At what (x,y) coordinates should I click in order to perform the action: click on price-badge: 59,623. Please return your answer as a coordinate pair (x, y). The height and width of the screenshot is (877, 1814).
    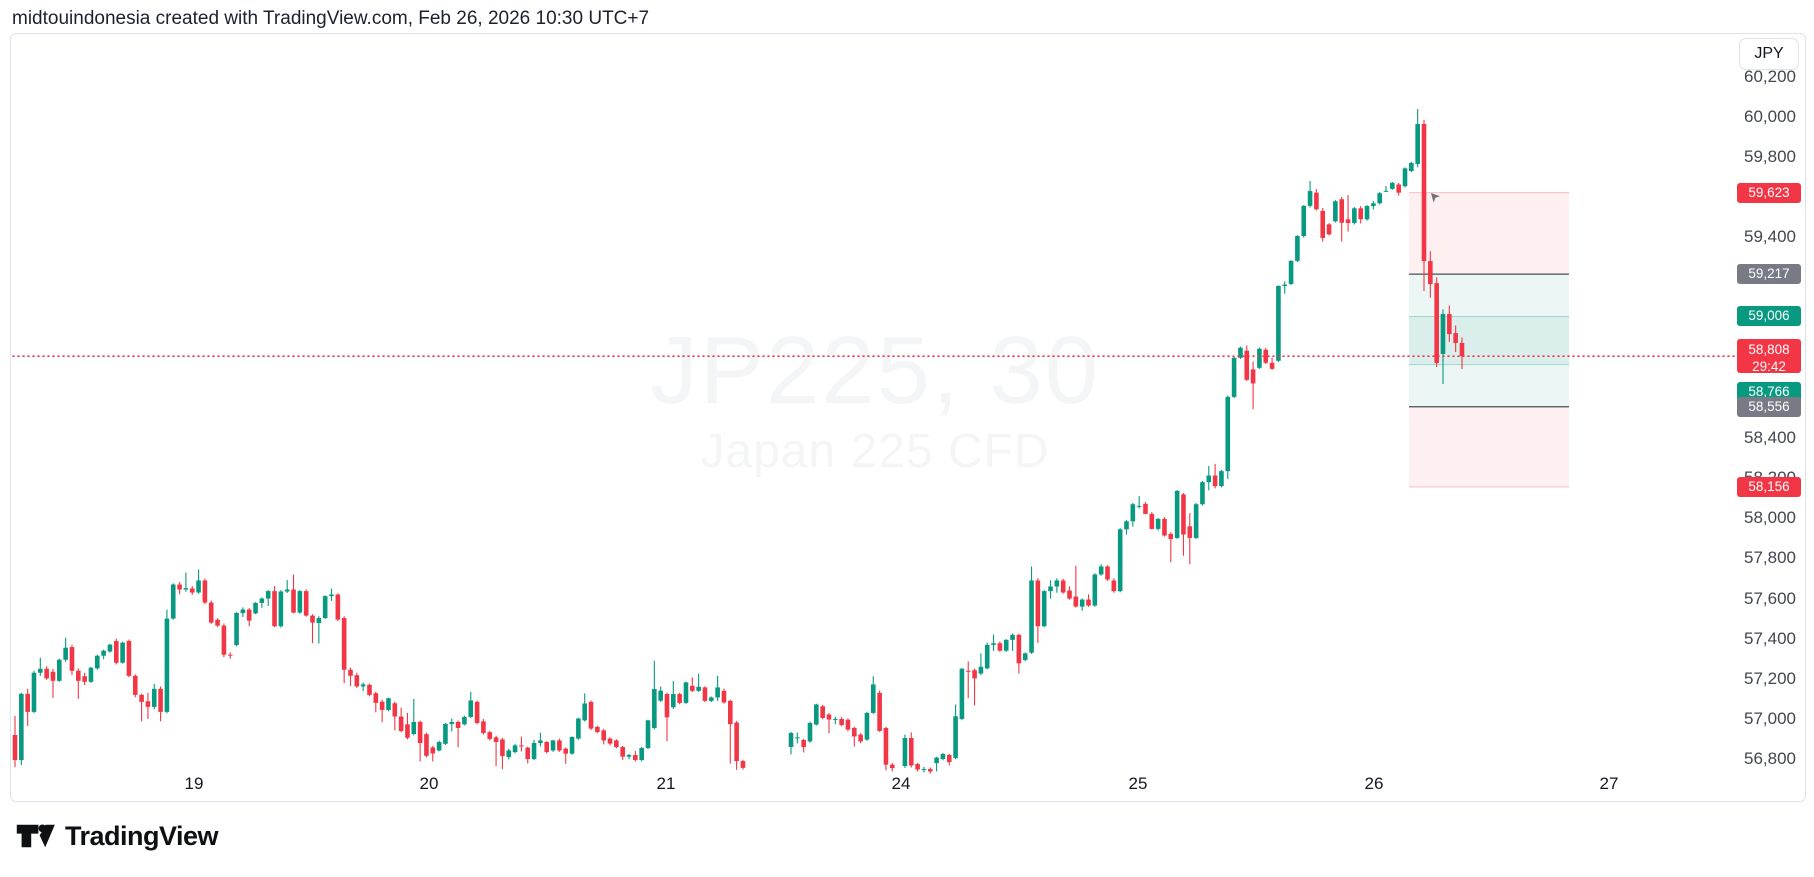
    Looking at the image, I should click on (1769, 192).